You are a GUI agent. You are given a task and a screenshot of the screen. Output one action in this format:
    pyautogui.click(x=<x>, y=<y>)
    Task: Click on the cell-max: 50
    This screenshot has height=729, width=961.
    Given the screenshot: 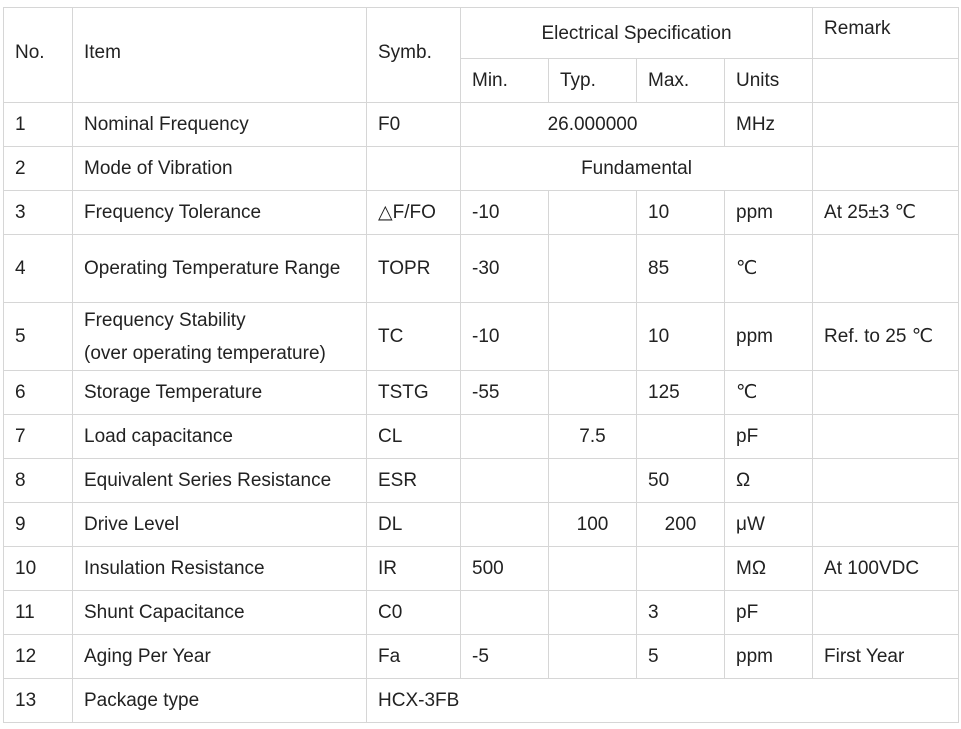 What is the action you would take?
    pyautogui.click(x=680, y=480)
    